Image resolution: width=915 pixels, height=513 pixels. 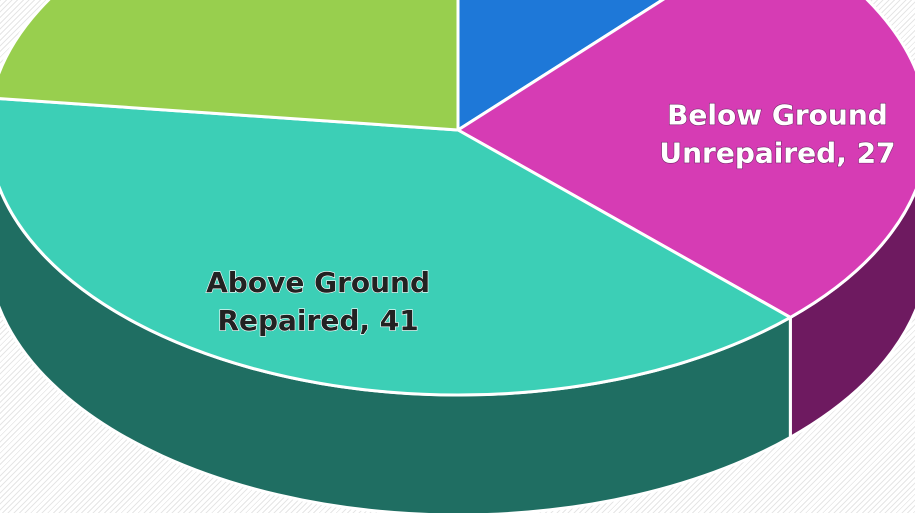 What do you see at coordinates (777, 115) in the screenshot?
I see `slice-label-line: Below Ground` at bounding box center [777, 115].